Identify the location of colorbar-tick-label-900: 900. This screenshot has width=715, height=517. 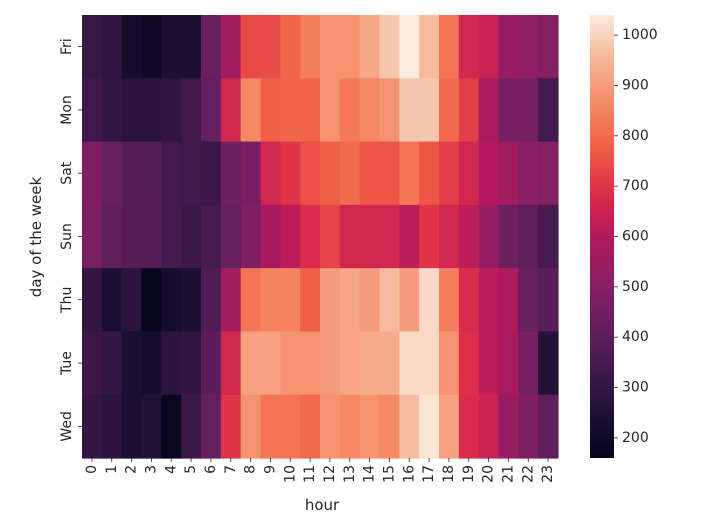
(635, 85).